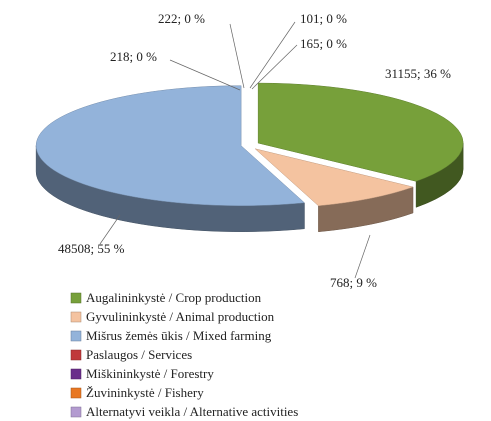 This screenshot has height=421, width=491. What do you see at coordinates (150, 373) in the screenshot?
I see `legend-label: Miškininkystė / Forestry` at bounding box center [150, 373].